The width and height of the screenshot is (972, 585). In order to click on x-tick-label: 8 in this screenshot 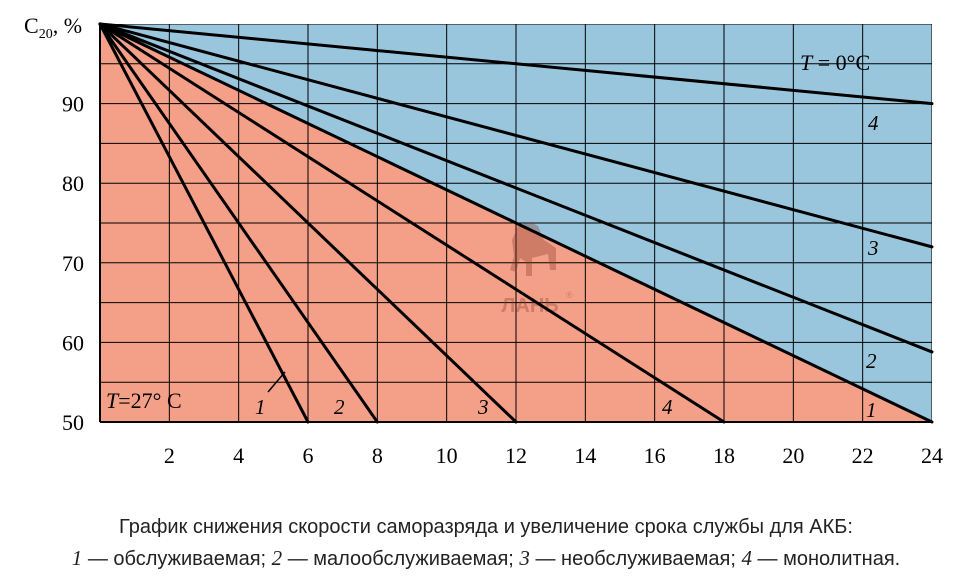, I will do `click(377, 455)`.